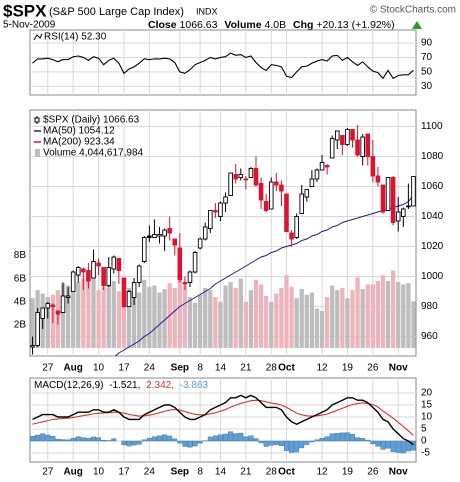 Image resolution: width=460 pixels, height=482 pixels. Describe the element at coordinates (29, 25) in the screenshot. I see `date: 5-Nov-2009` at that location.